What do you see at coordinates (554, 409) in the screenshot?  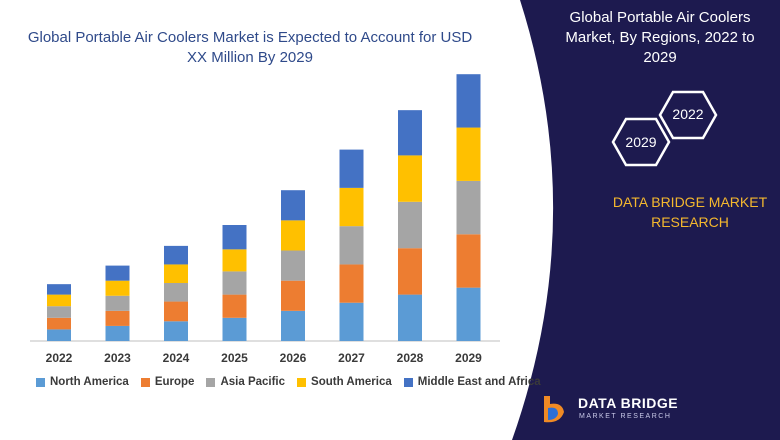 I see `data-bridge-logo-icon` at bounding box center [554, 409].